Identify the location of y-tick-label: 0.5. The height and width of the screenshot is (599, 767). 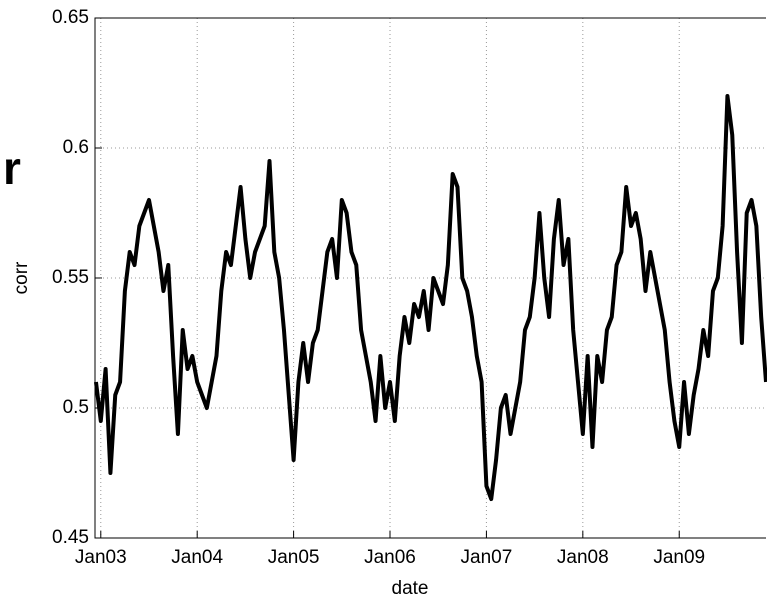
(76, 407).